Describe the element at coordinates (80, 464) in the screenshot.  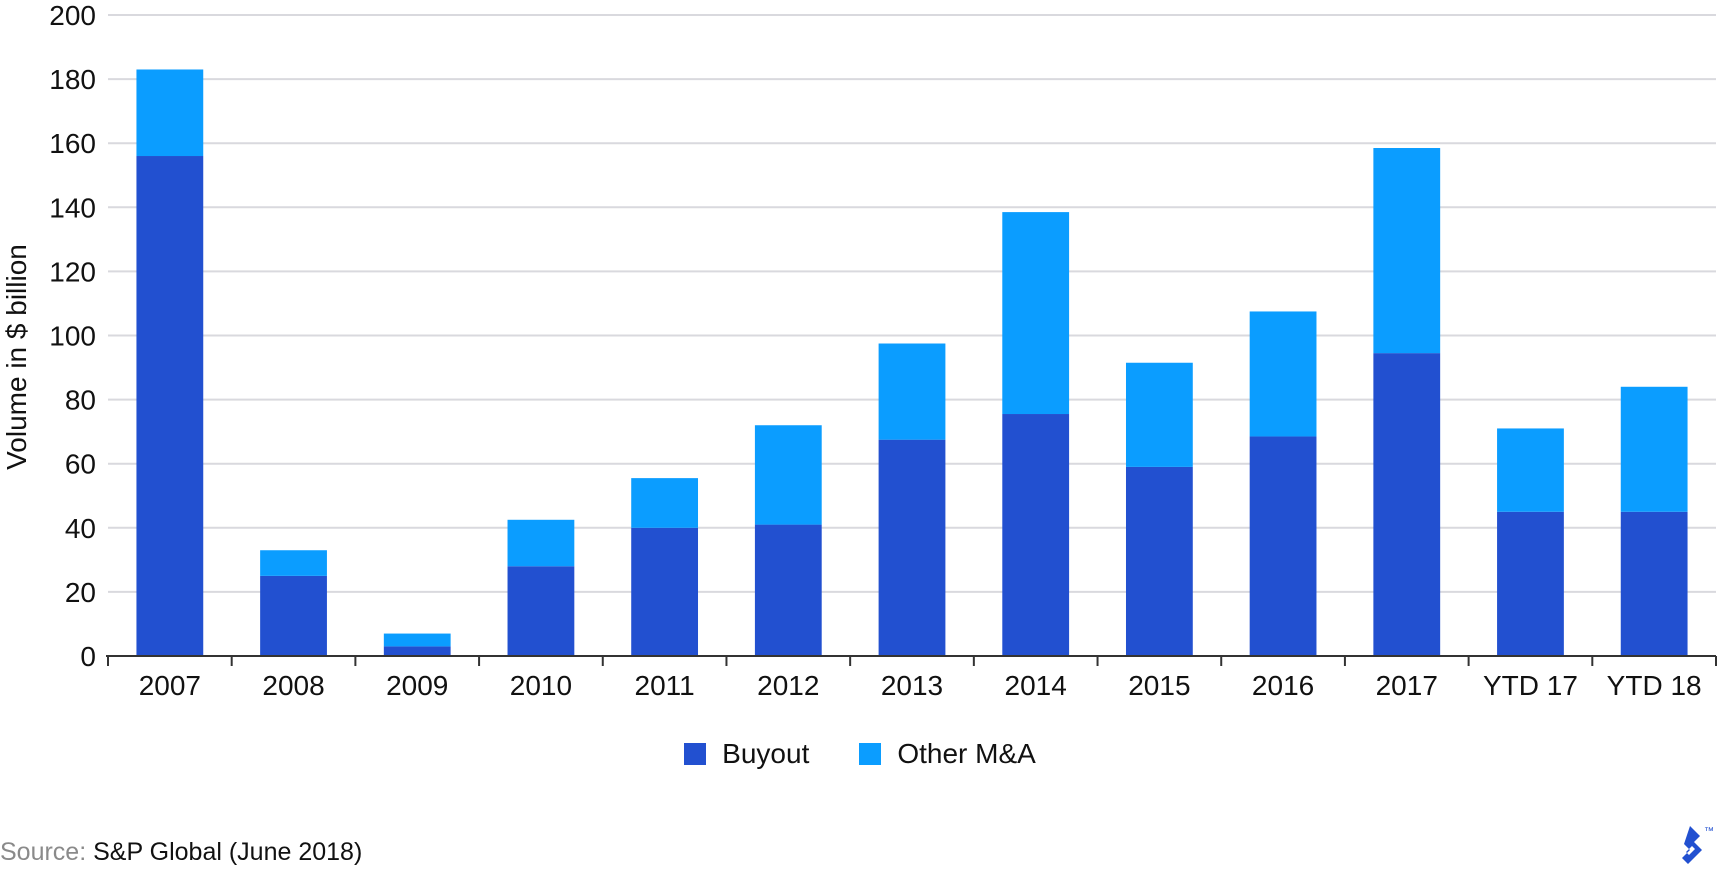
I see `y-tick-label: 60` at that location.